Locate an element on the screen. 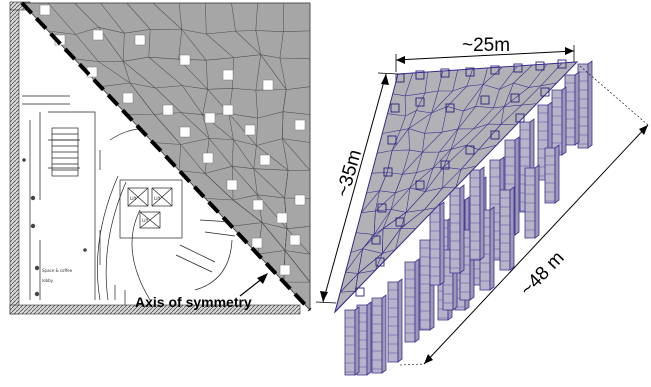  plan-wall-bottom is located at coordinates (155, 309).